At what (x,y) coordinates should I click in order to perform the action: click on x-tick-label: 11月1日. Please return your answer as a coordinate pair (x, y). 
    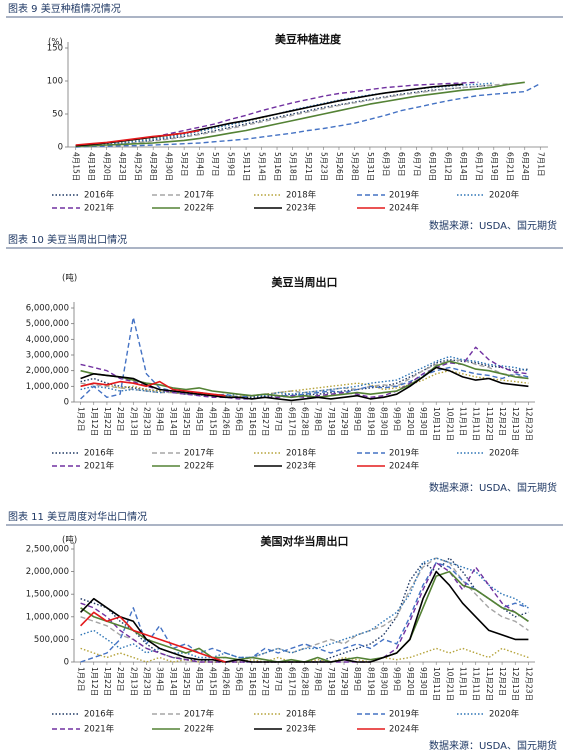
    Looking at the image, I should click on (463, 421).